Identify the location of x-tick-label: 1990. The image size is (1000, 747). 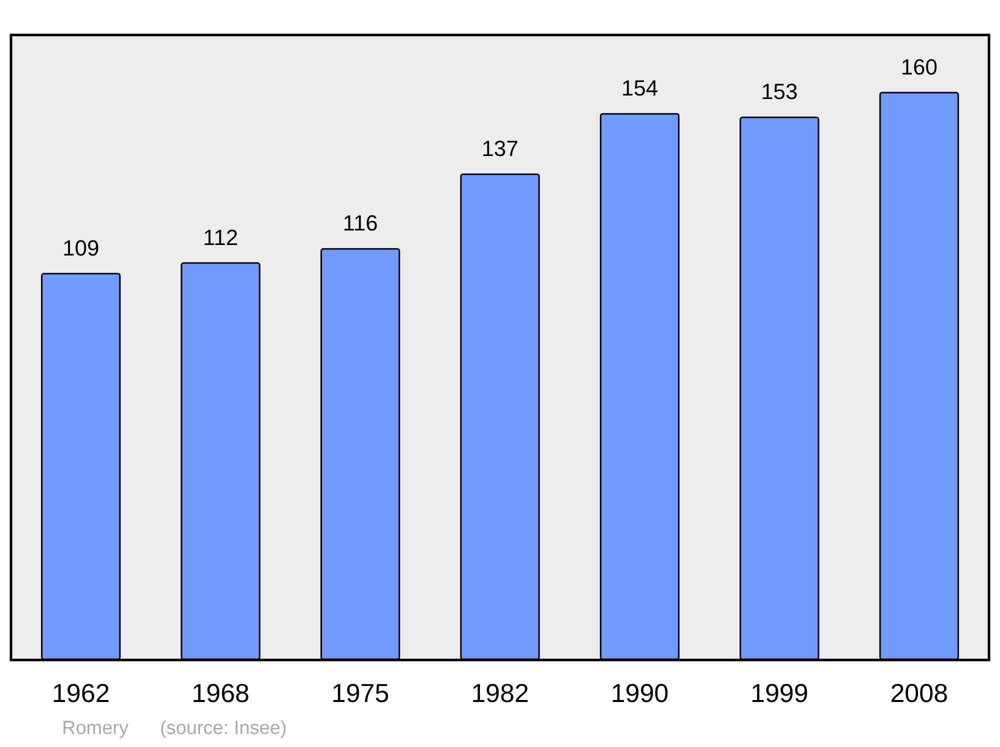
(639, 693).